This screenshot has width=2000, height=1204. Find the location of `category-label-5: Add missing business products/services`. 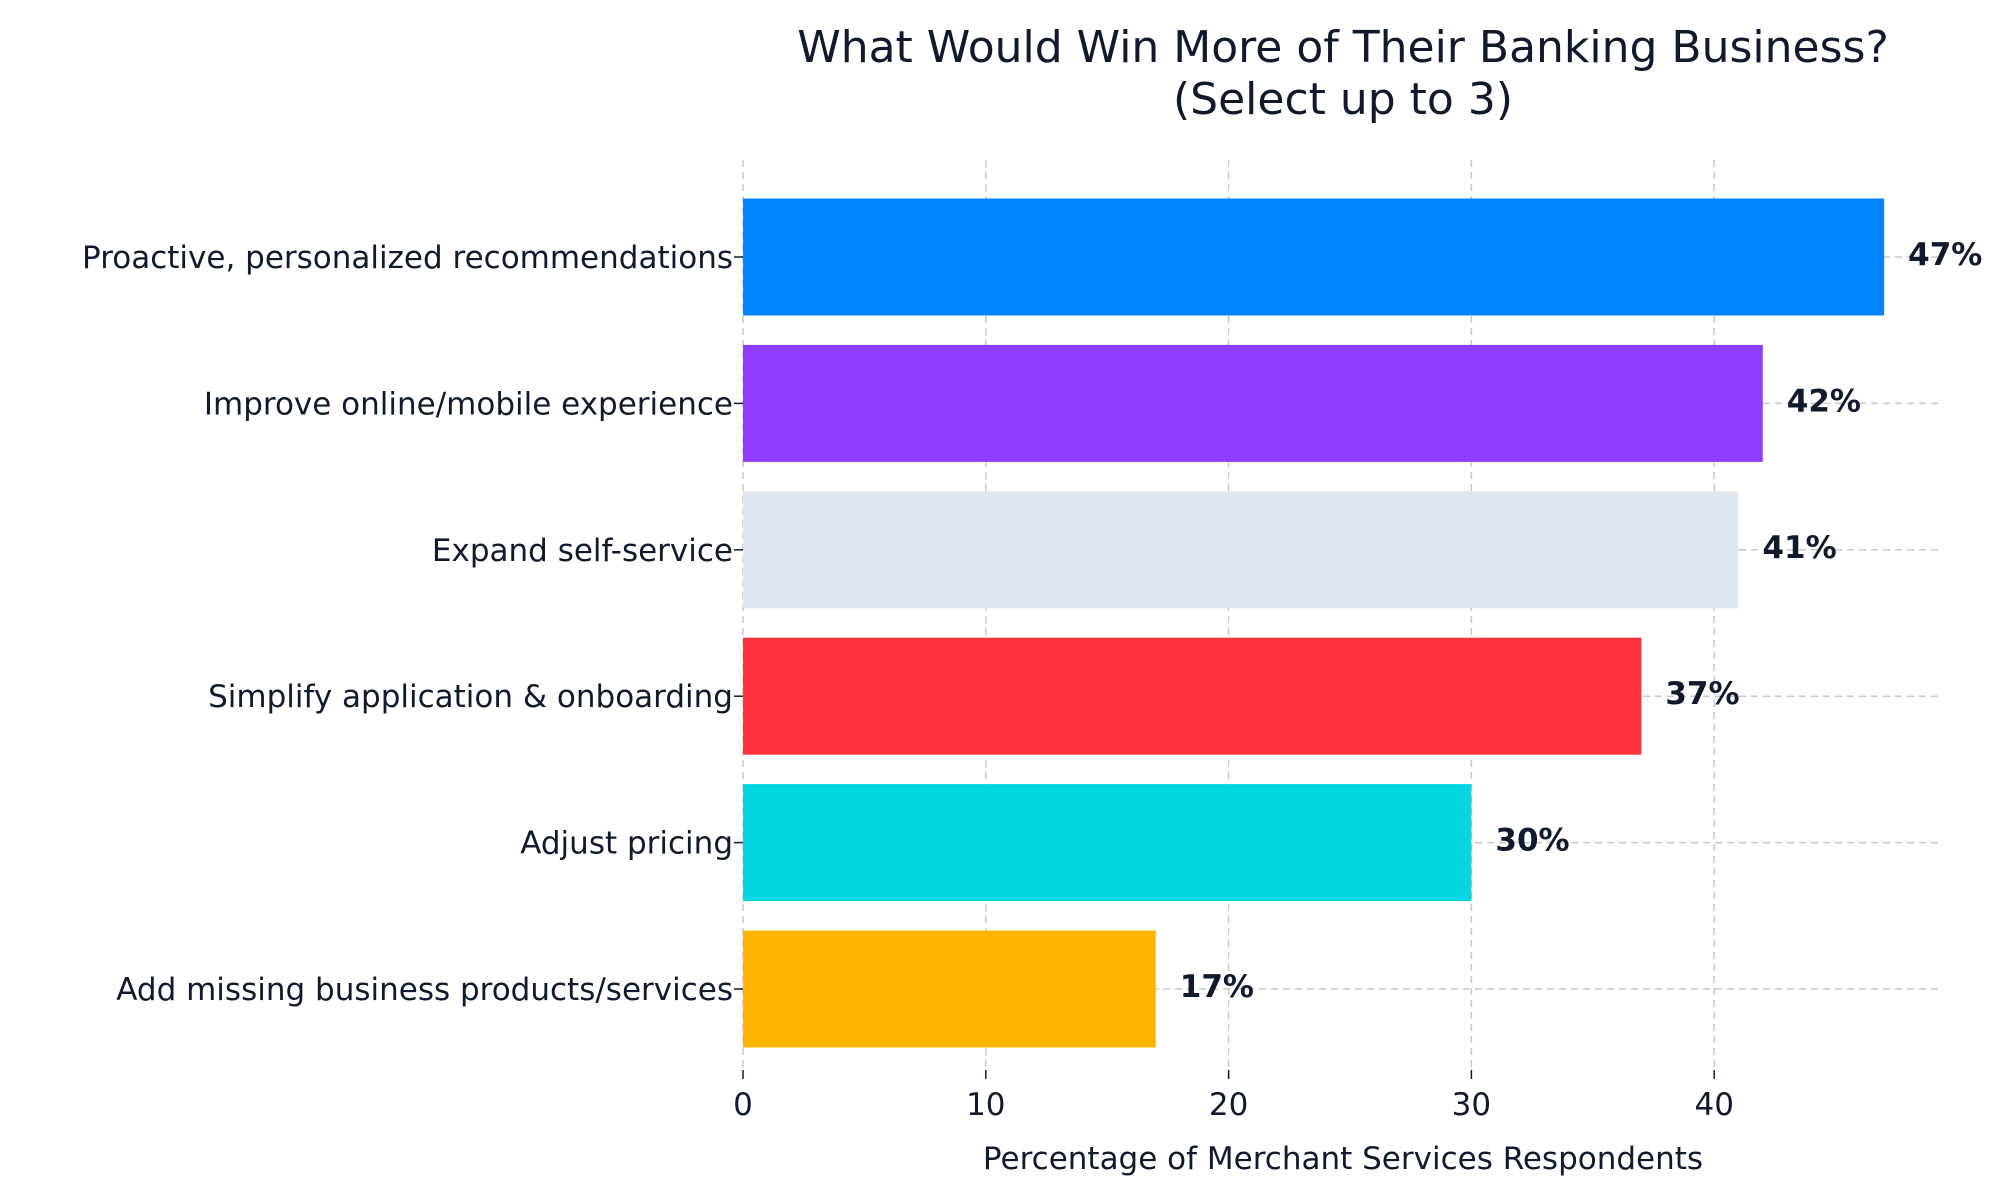

category-label-5: Add missing business products/services is located at coordinates (424, 990).